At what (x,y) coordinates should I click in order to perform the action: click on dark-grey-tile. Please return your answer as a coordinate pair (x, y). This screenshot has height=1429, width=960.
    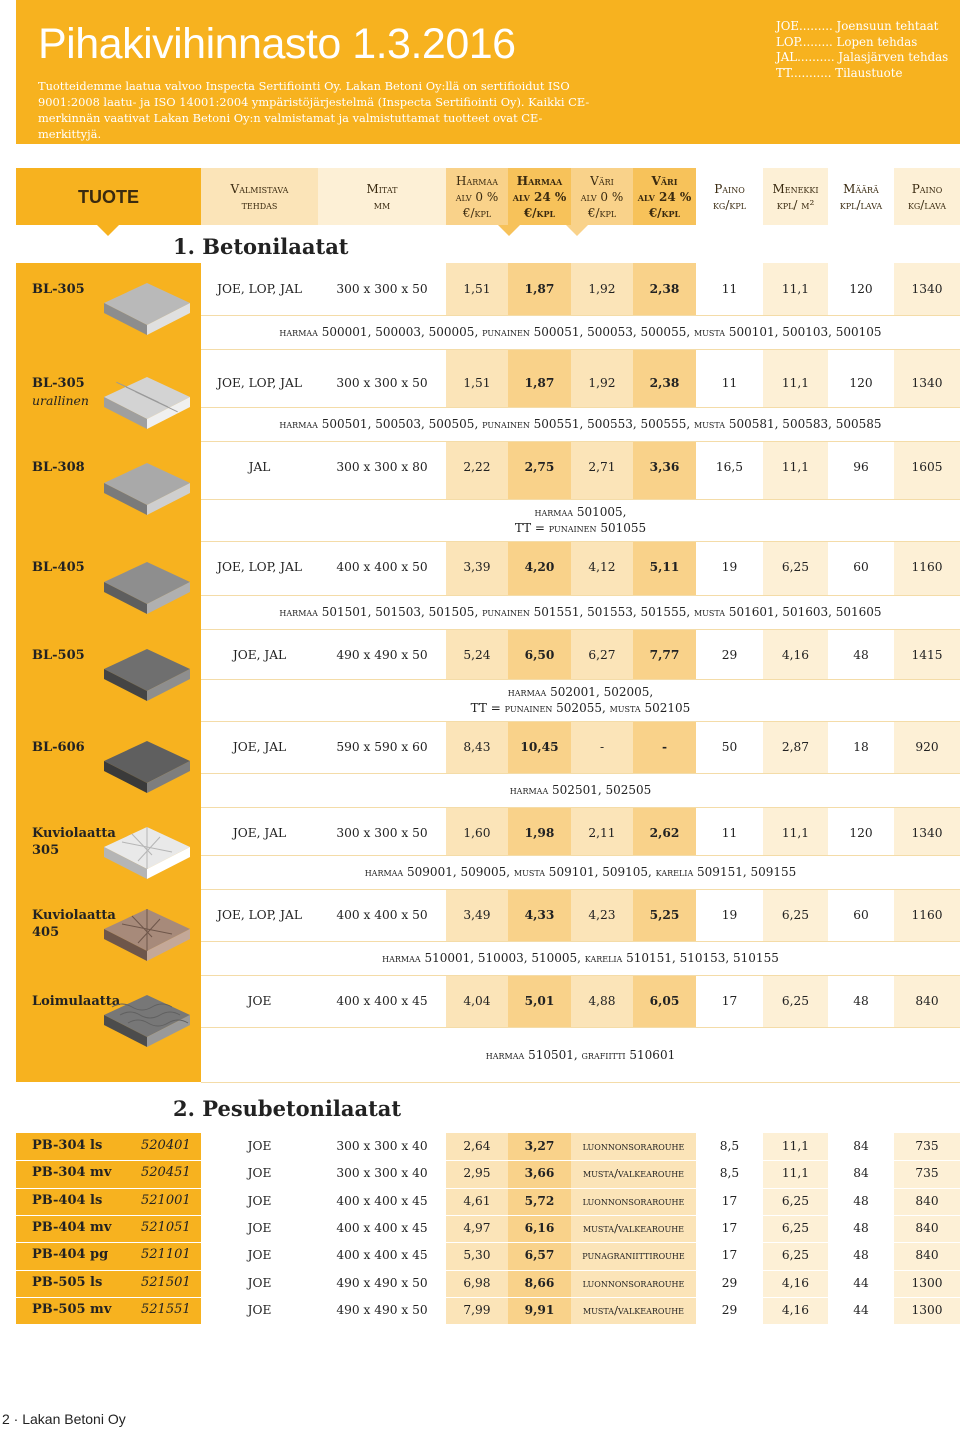
    Looking at the image, I should click on (147, 675).